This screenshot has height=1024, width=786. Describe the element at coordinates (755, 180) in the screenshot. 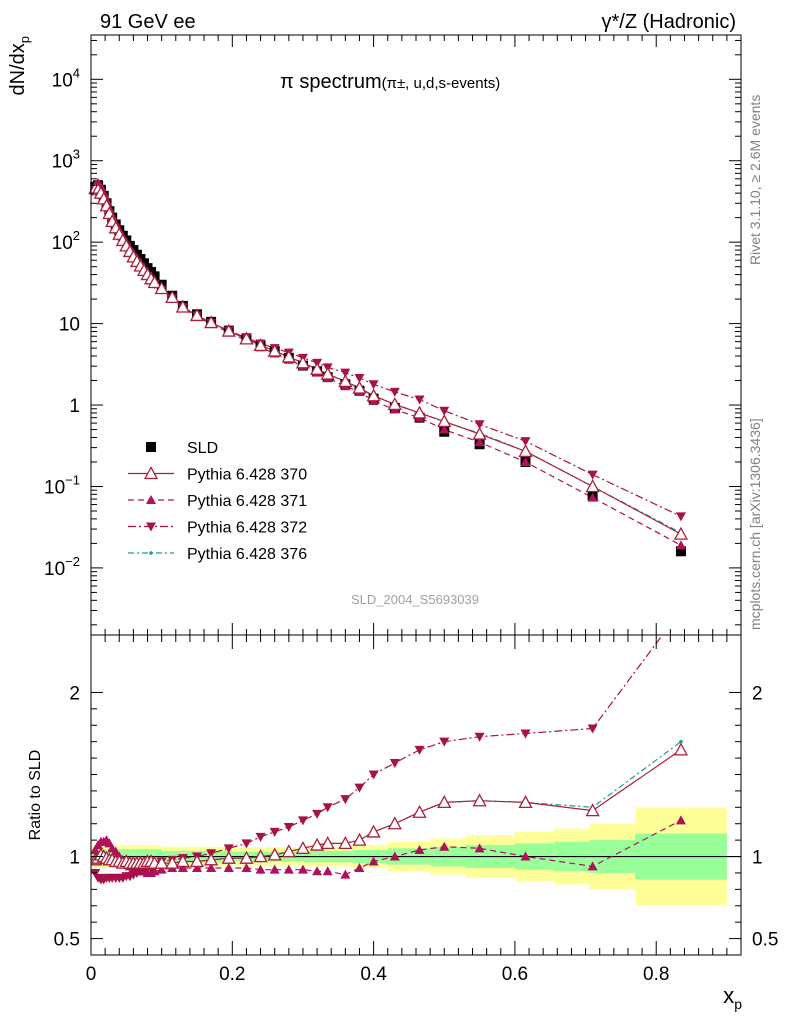

I see `rivet-label: Rivet 3.1.10, ≥ 2.6M events` at that location.